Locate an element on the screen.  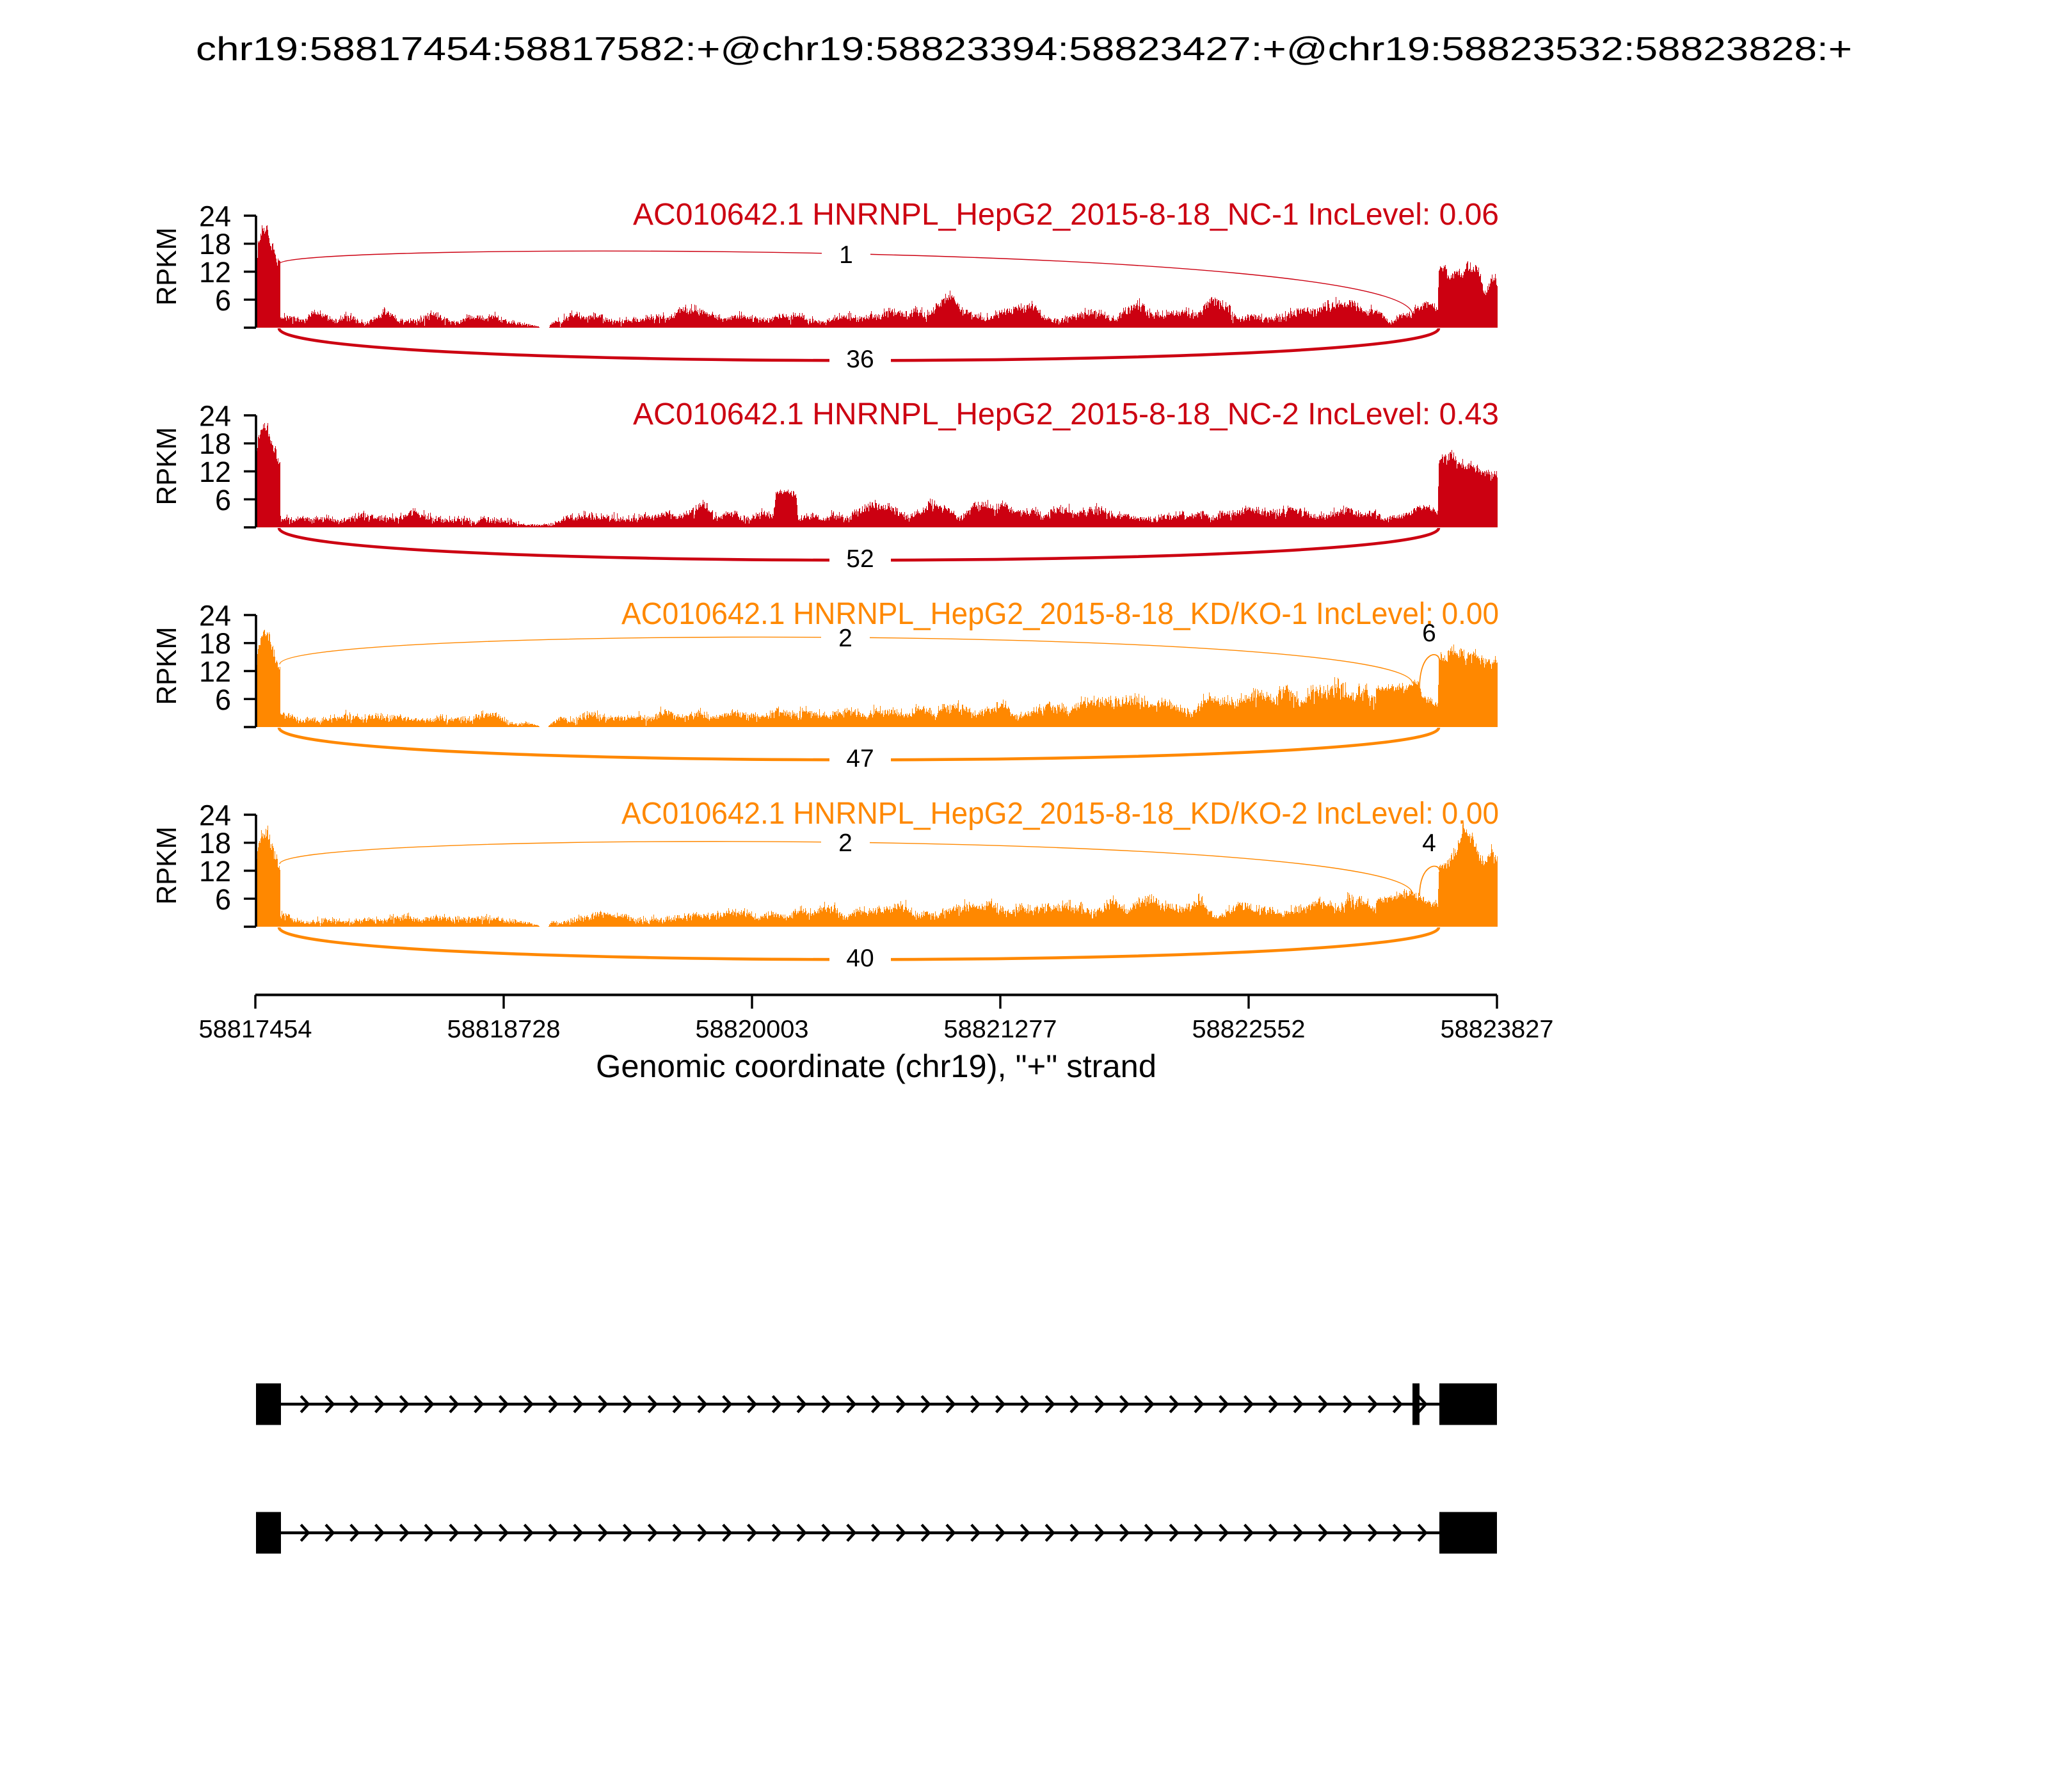
svg-text: 4 is located at coordinates (1429, 843).